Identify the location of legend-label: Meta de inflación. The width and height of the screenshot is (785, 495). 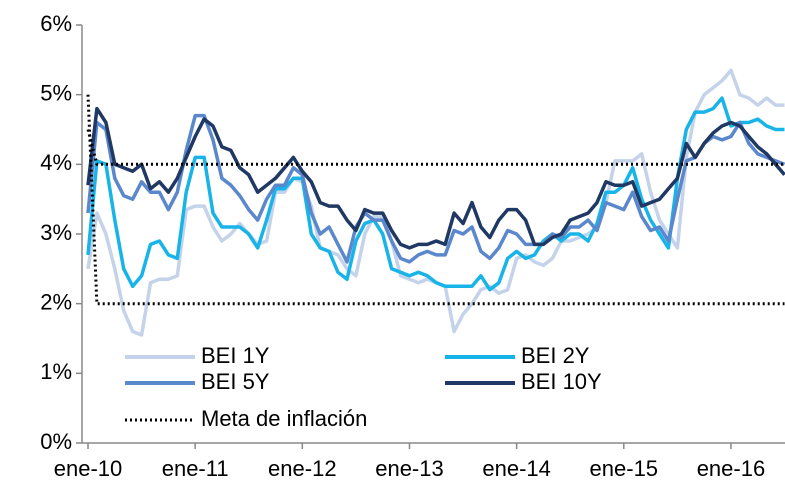
(284, 418).